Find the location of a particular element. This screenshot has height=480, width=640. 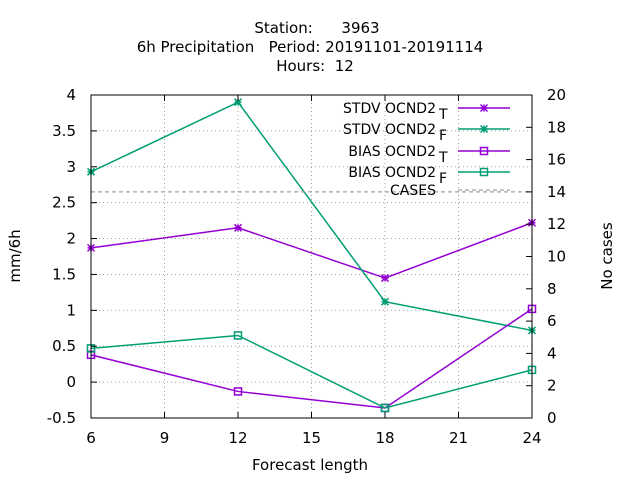

legend-entry-4: CASES is located at coordinates (450, 191).